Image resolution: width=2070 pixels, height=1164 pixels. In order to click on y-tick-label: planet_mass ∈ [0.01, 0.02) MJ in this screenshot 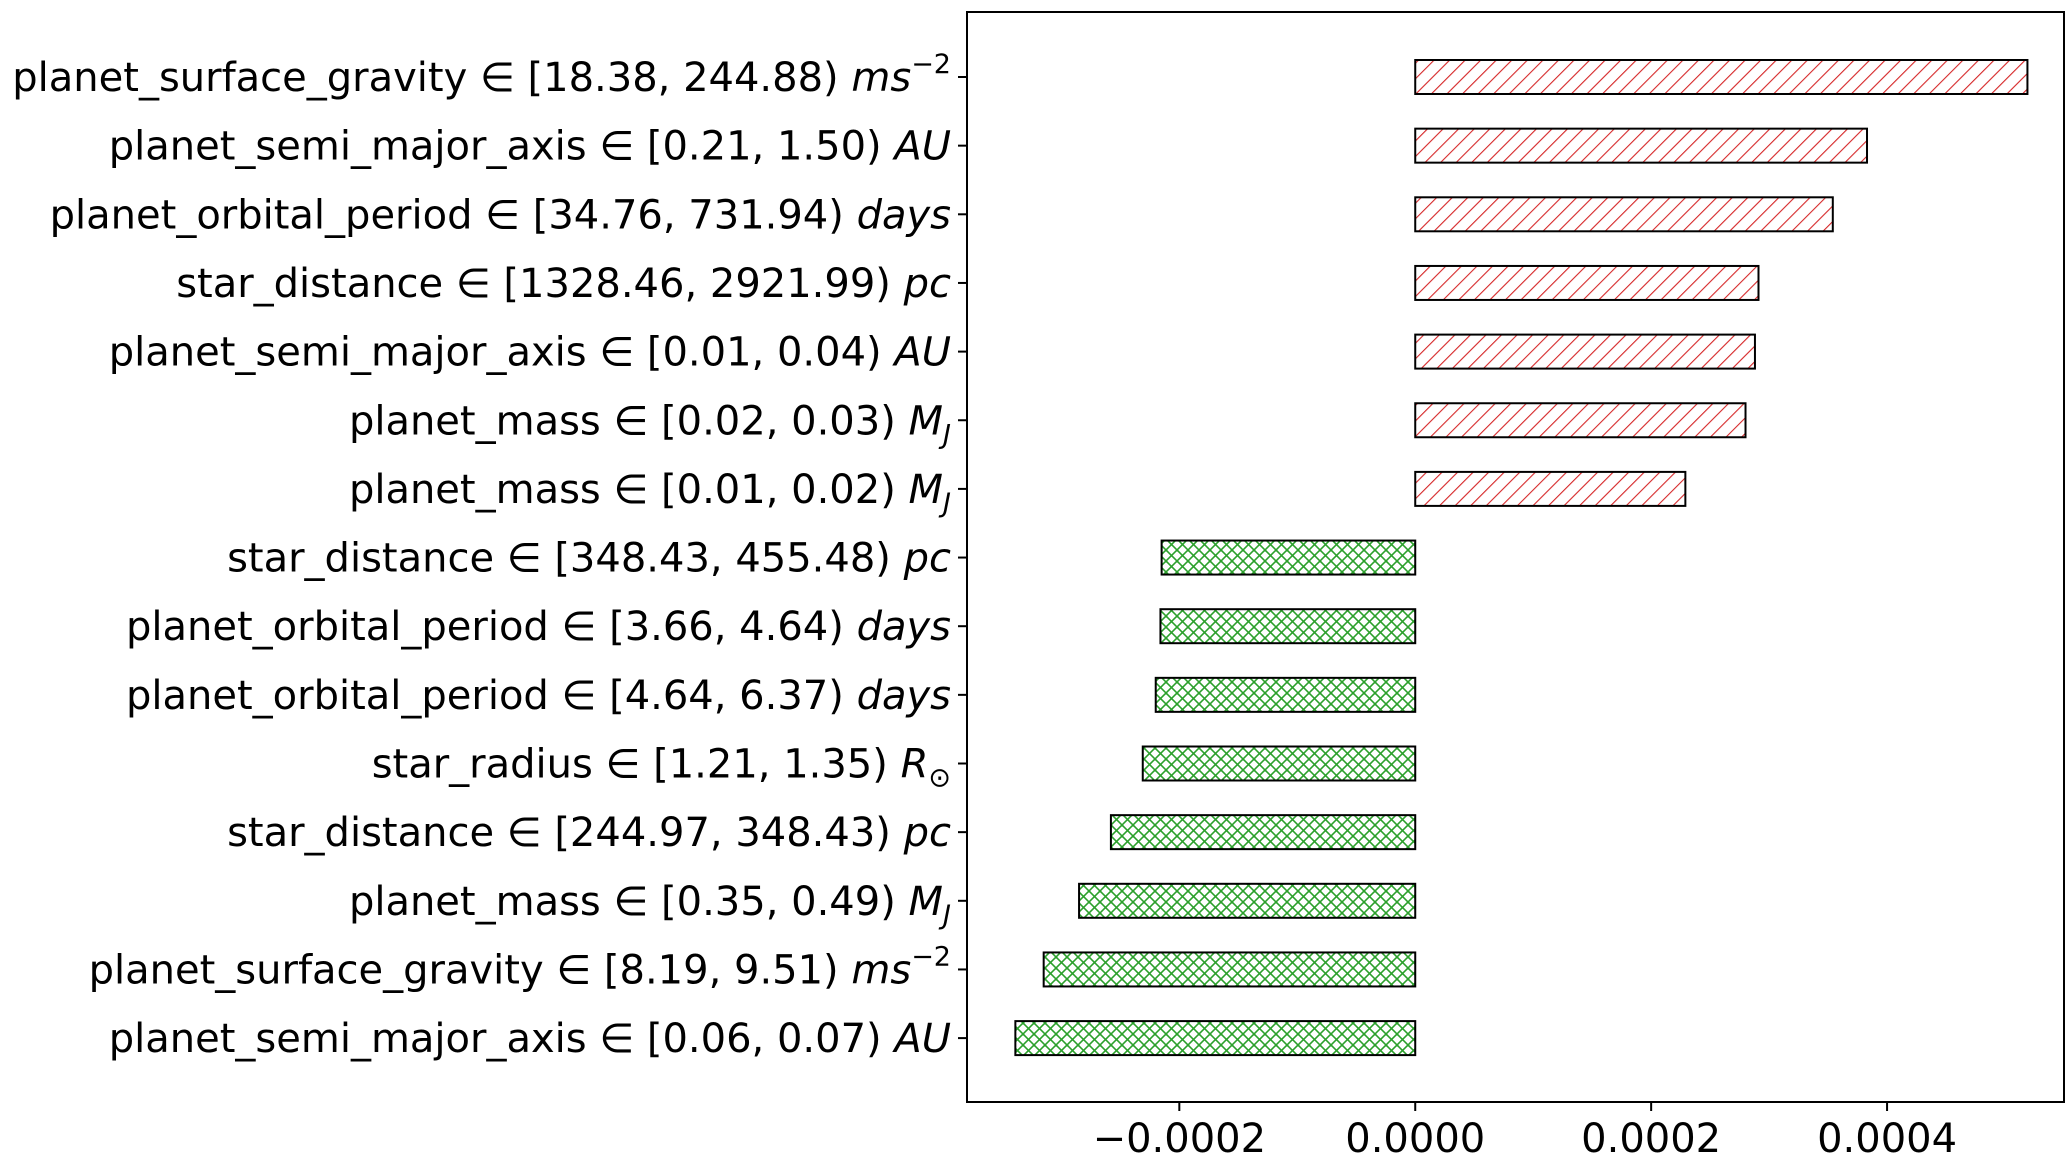, I will do `click(650, 493)`.